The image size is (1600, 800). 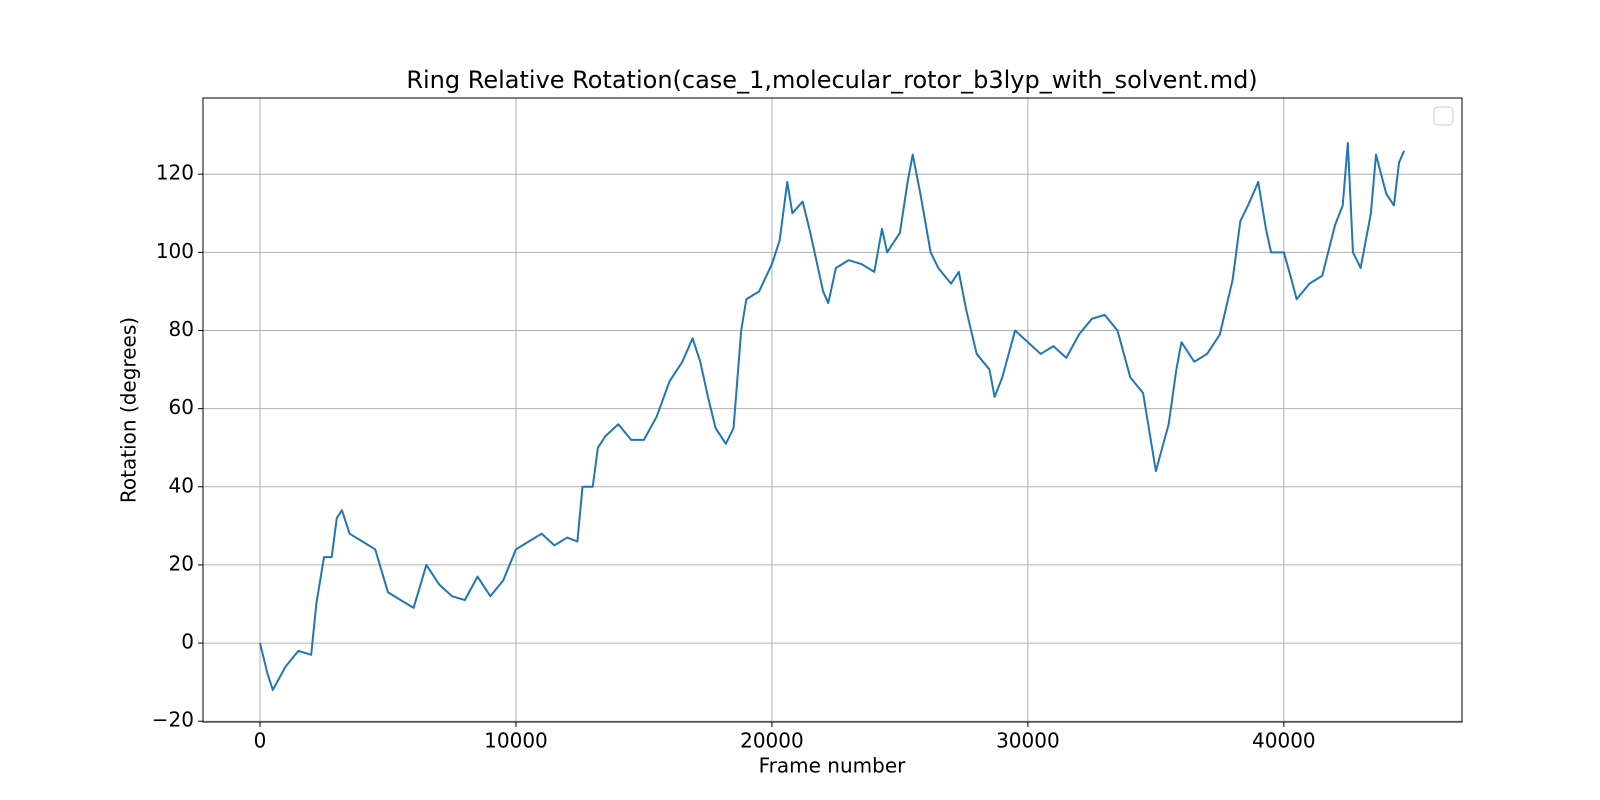 What do you see at coordinates (772, 741) in the screenshot?
I see `x-tick-label: 20000` at bounding box center [772, 741].